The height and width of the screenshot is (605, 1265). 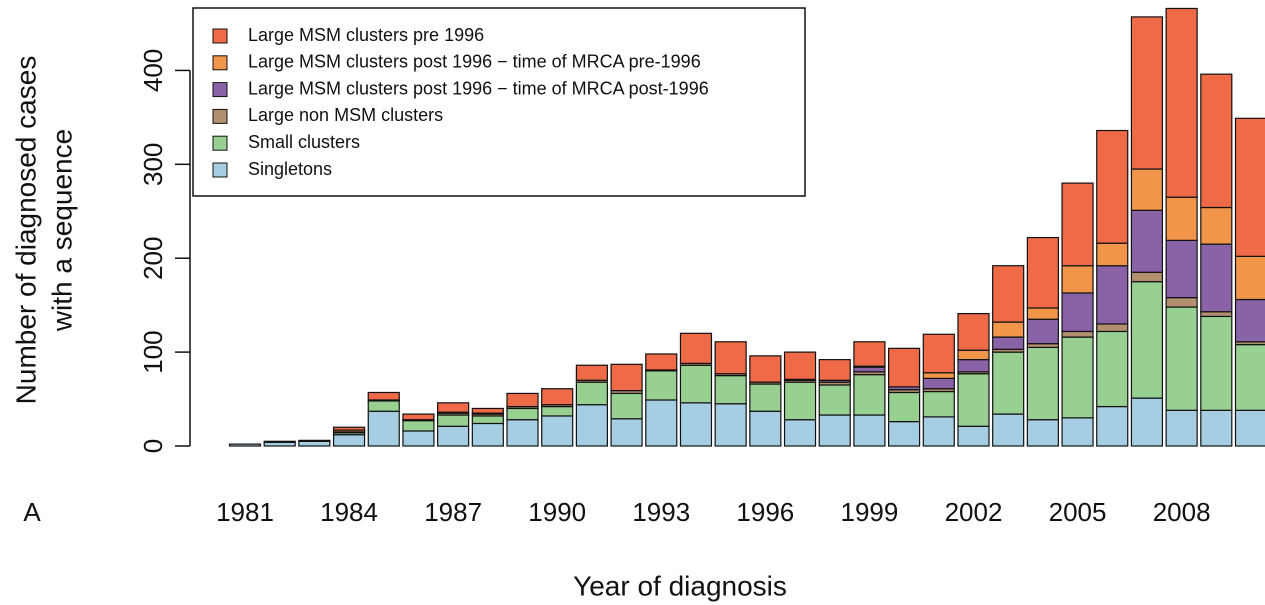 What do you see at coordinates (661, 512) in the screenshot?
I see `x-tick-label: 1993` at bounding box center [661, 512].